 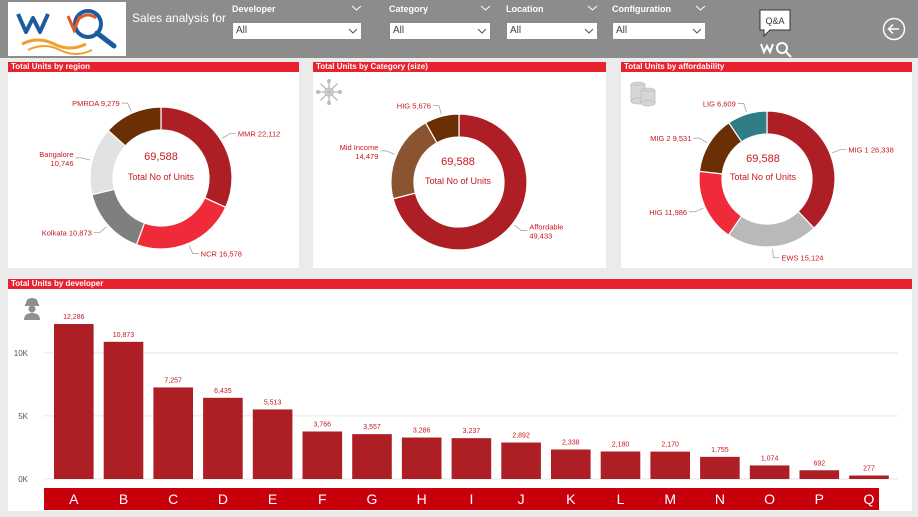 I want to click on donut-slice-ncr, so click(x=181, y=223).